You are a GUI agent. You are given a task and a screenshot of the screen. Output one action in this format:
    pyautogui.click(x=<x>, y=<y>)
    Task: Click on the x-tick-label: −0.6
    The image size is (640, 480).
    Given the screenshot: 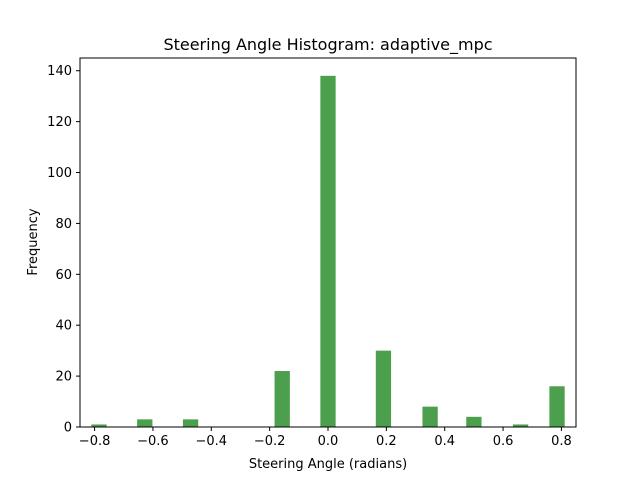 What is the action you would take?
    pyautogui.click(x=153, y=441)
    